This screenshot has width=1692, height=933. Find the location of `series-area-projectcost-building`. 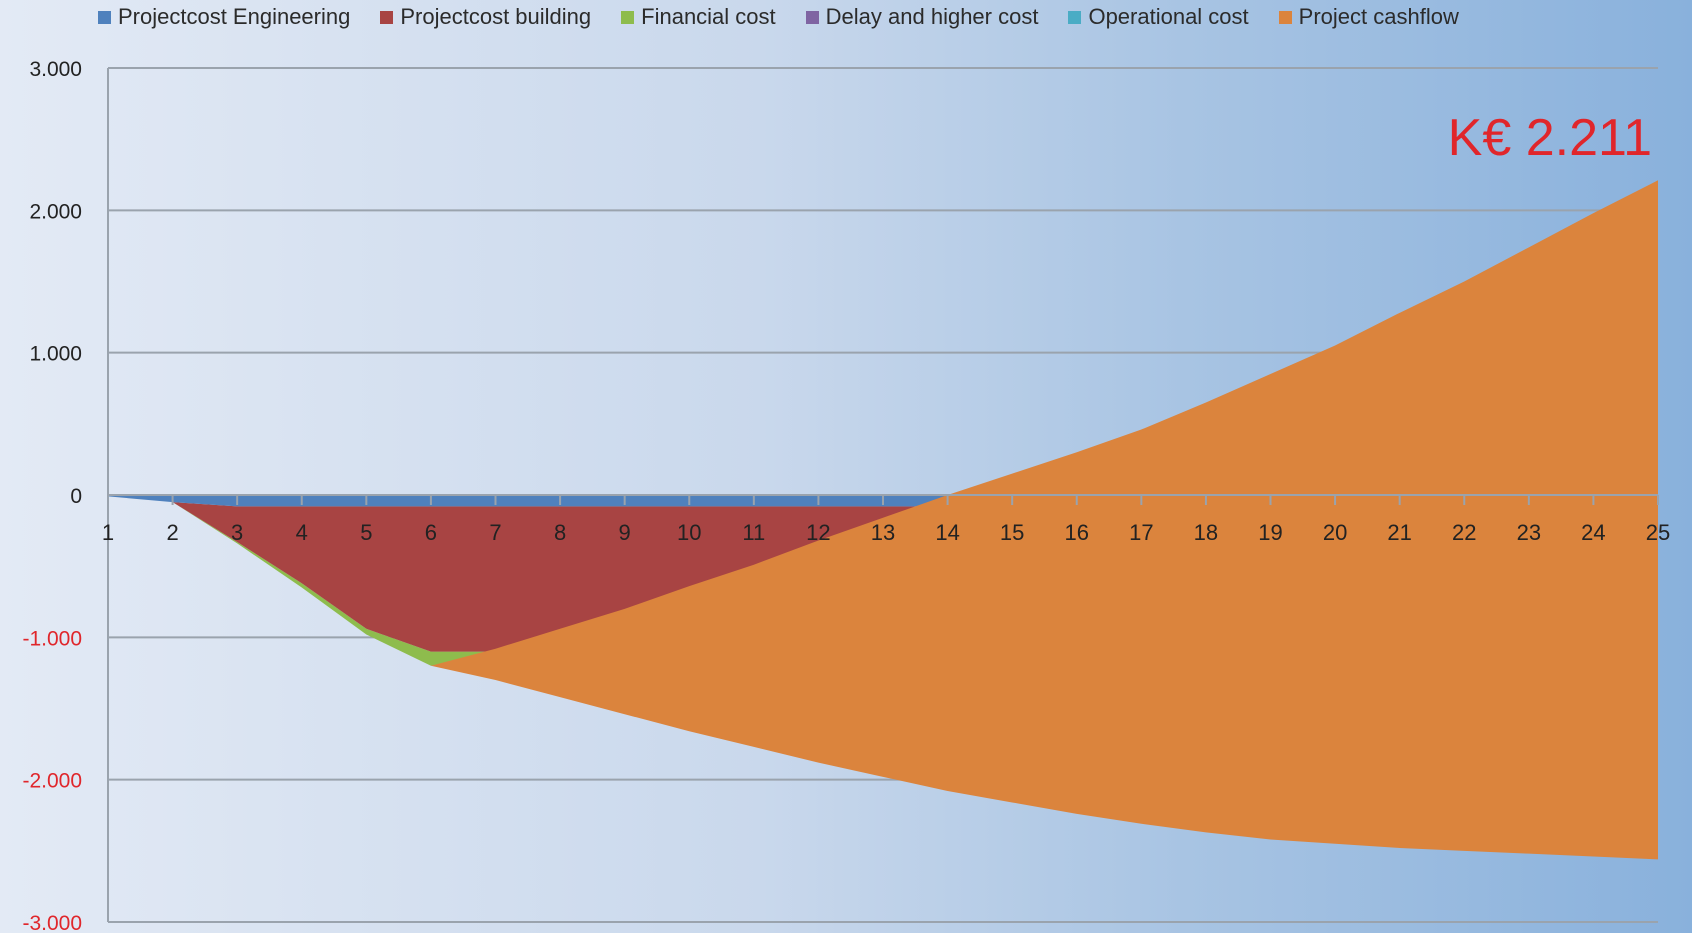

series-area-projectcost-building is located at coordinates (528, 574).